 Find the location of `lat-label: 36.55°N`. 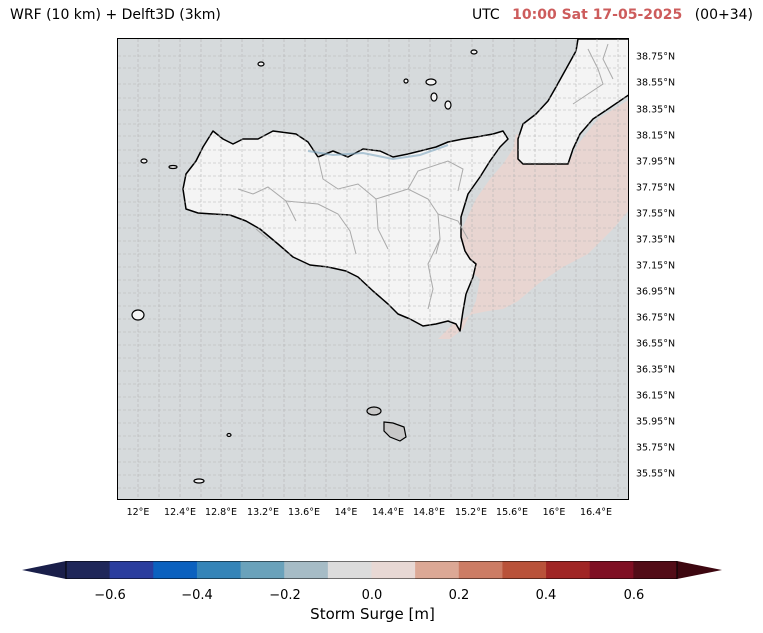

lat-label: 36.55°N is located at coordinates (656, 344).